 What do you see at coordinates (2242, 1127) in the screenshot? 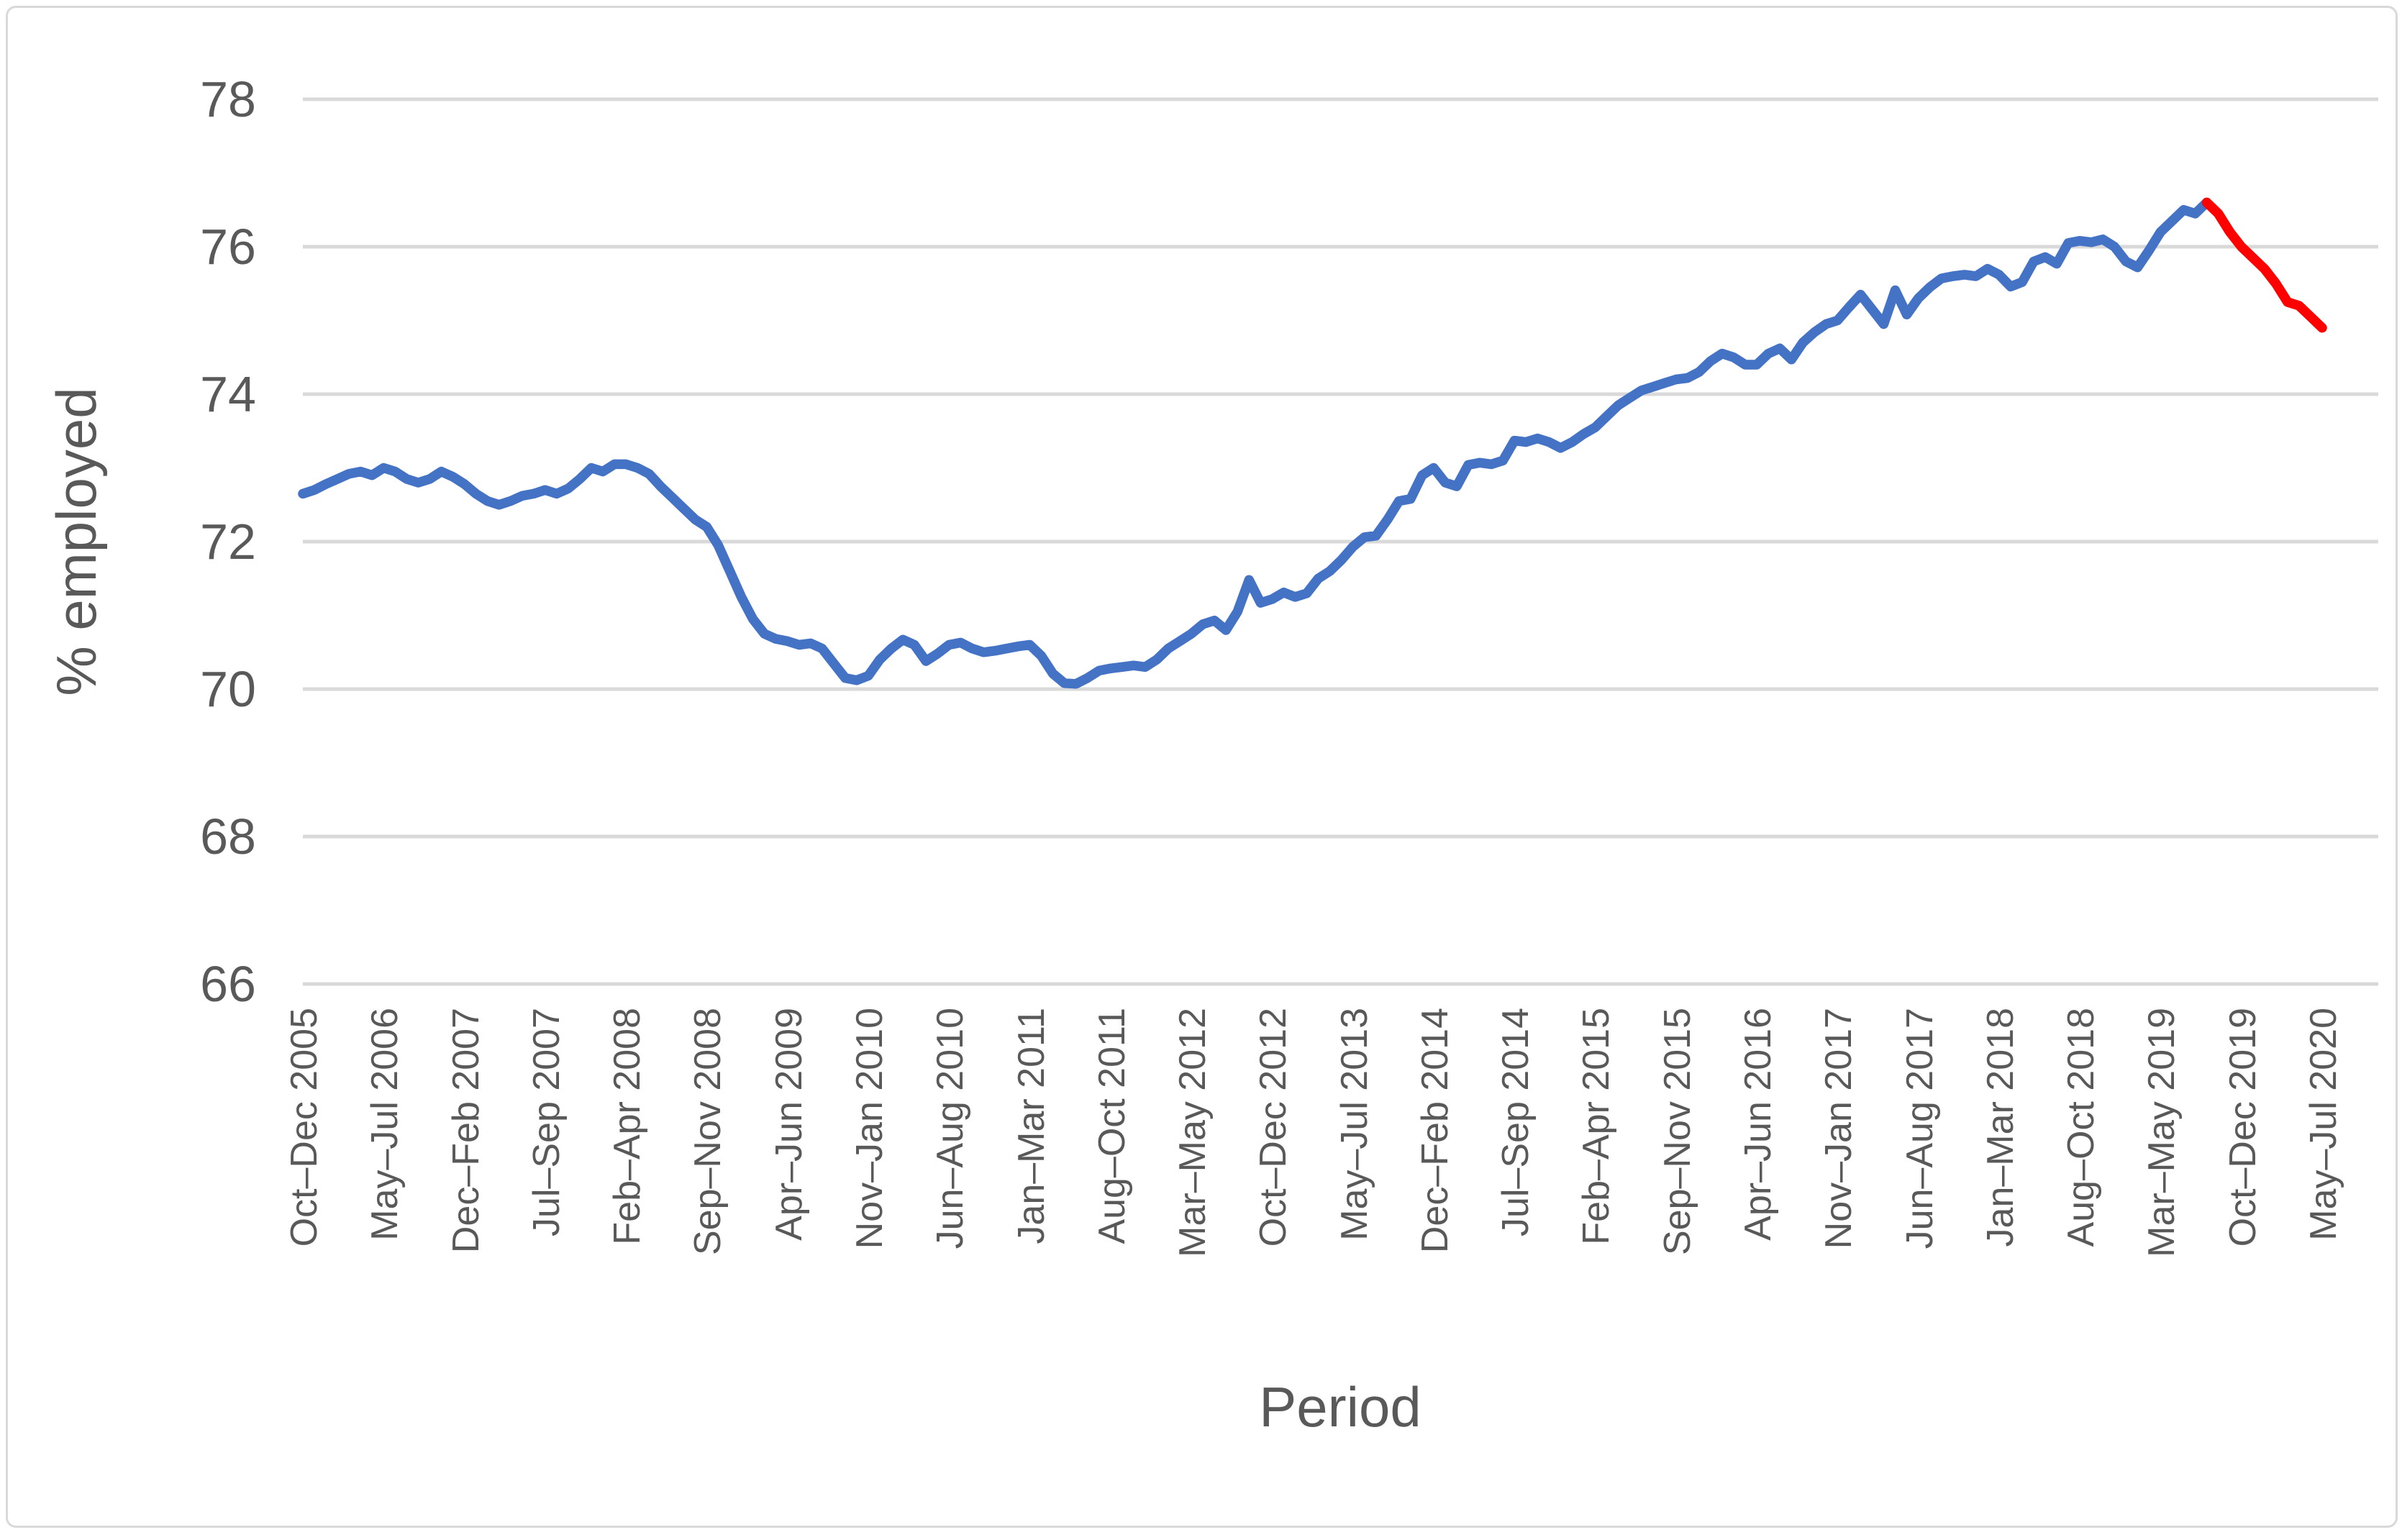
I see `x-tick-label: Oct–Dec 2019` at bounding box center [2242, 1127].